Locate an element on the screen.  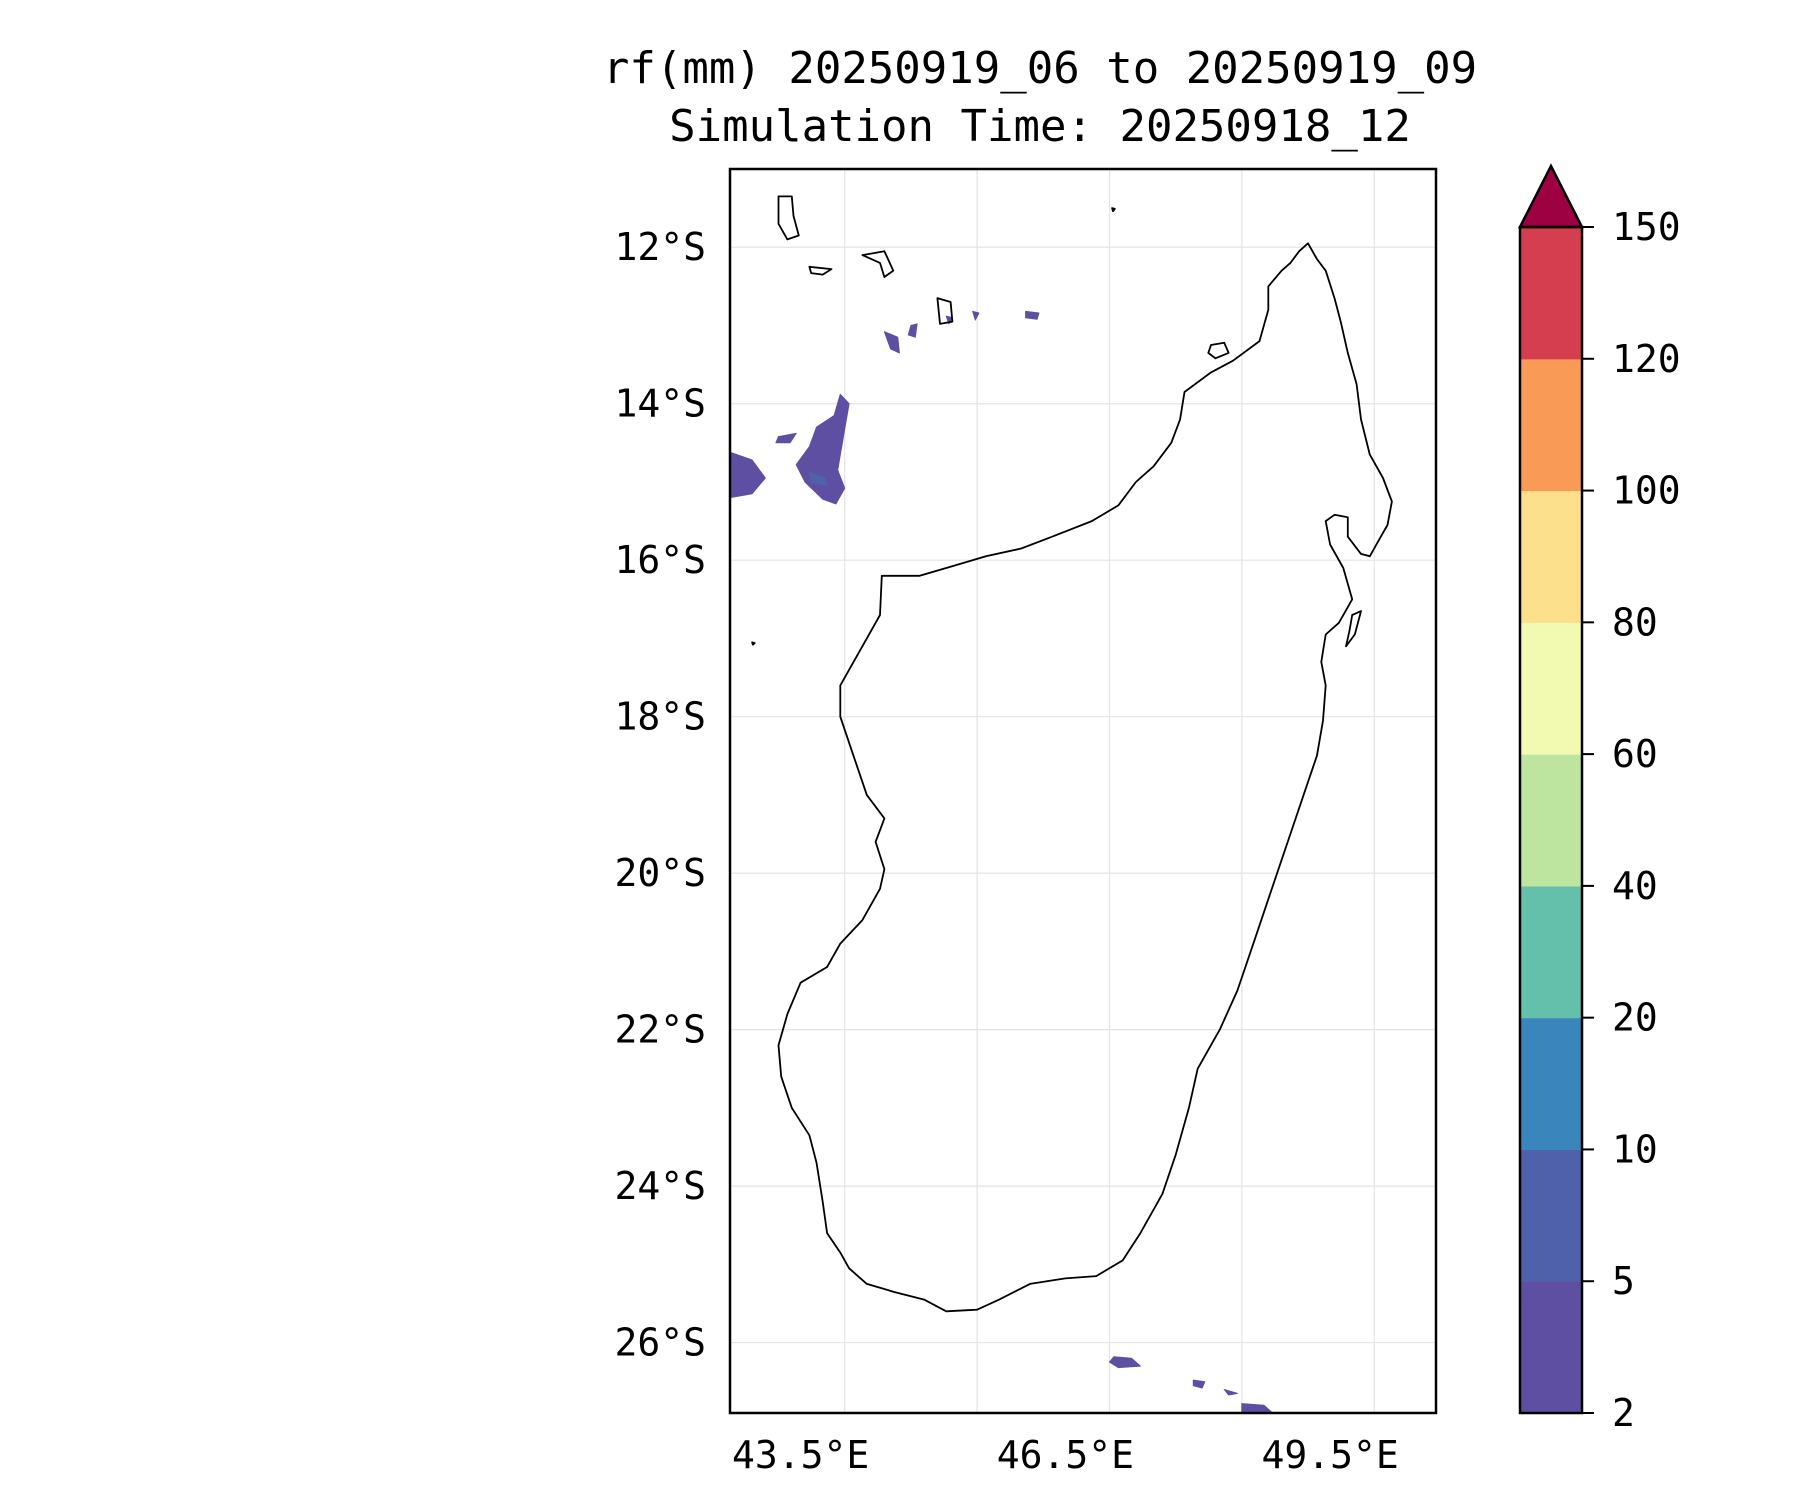
lon-tick-label: 46.5°E is located at coordinates (1065, 1455).